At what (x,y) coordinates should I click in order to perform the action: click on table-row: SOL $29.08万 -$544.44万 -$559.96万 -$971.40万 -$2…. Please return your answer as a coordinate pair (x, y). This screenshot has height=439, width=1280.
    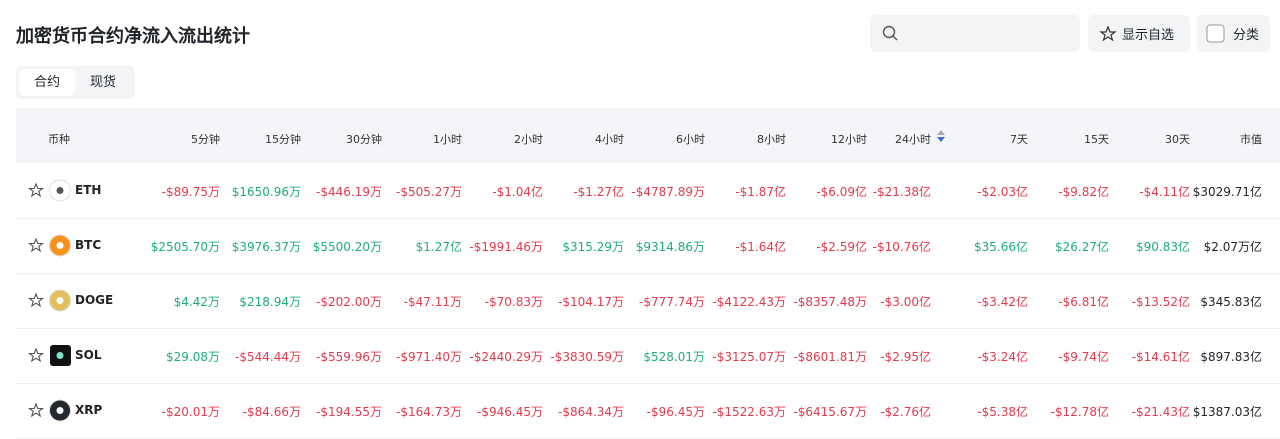
    Looking at the image, I should click on (648, 356).